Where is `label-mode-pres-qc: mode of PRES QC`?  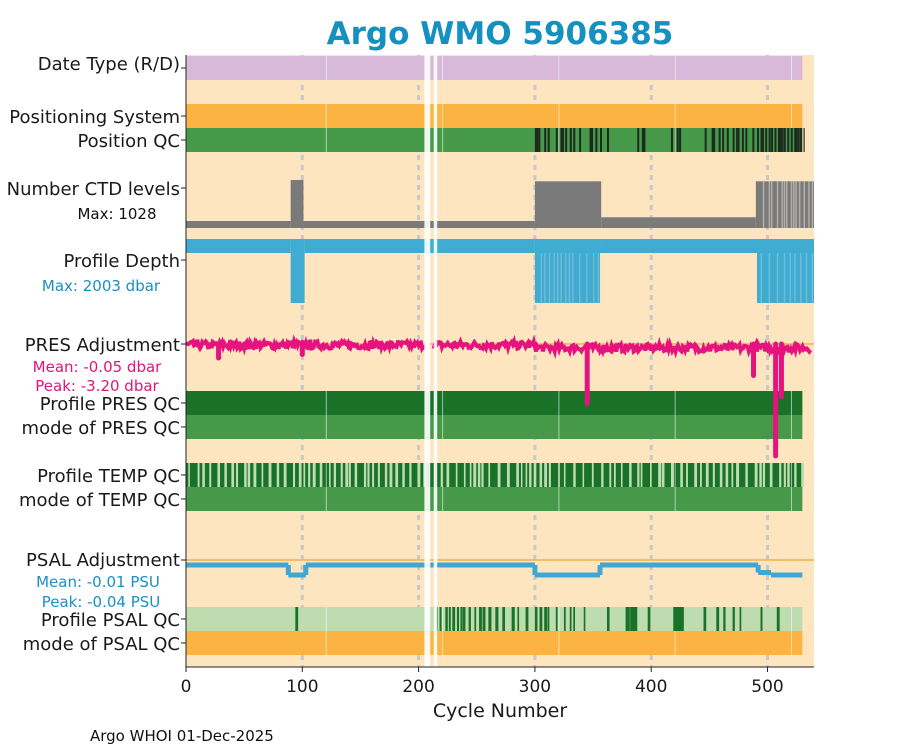 label-mode-pres-qc: mode of PRES QC is located at coordinates (101, 428).